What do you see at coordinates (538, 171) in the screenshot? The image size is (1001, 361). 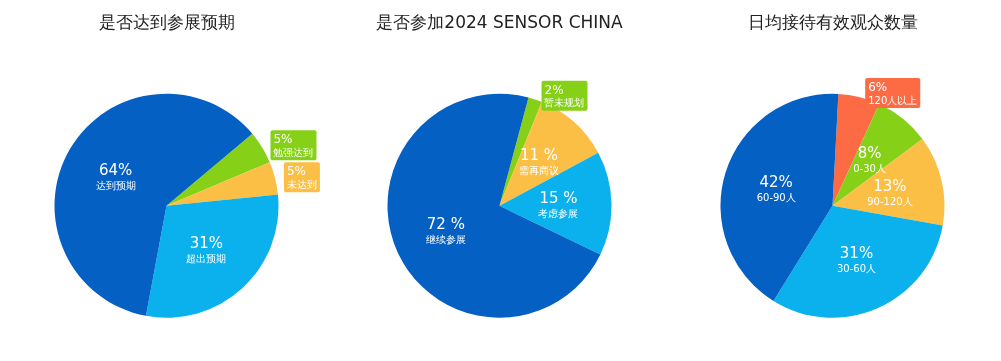 I see `slice-label: 需再商议` at bounding box center [538, 171].